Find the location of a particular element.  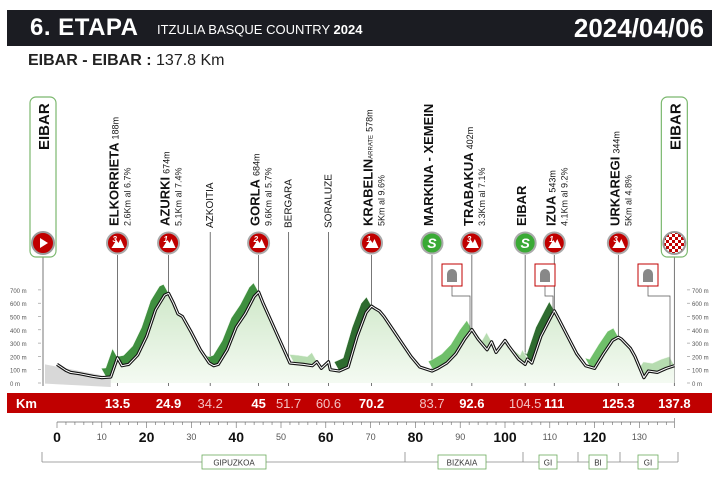

x-tick-label-minor: 50 is located at coordinates (281, 437).